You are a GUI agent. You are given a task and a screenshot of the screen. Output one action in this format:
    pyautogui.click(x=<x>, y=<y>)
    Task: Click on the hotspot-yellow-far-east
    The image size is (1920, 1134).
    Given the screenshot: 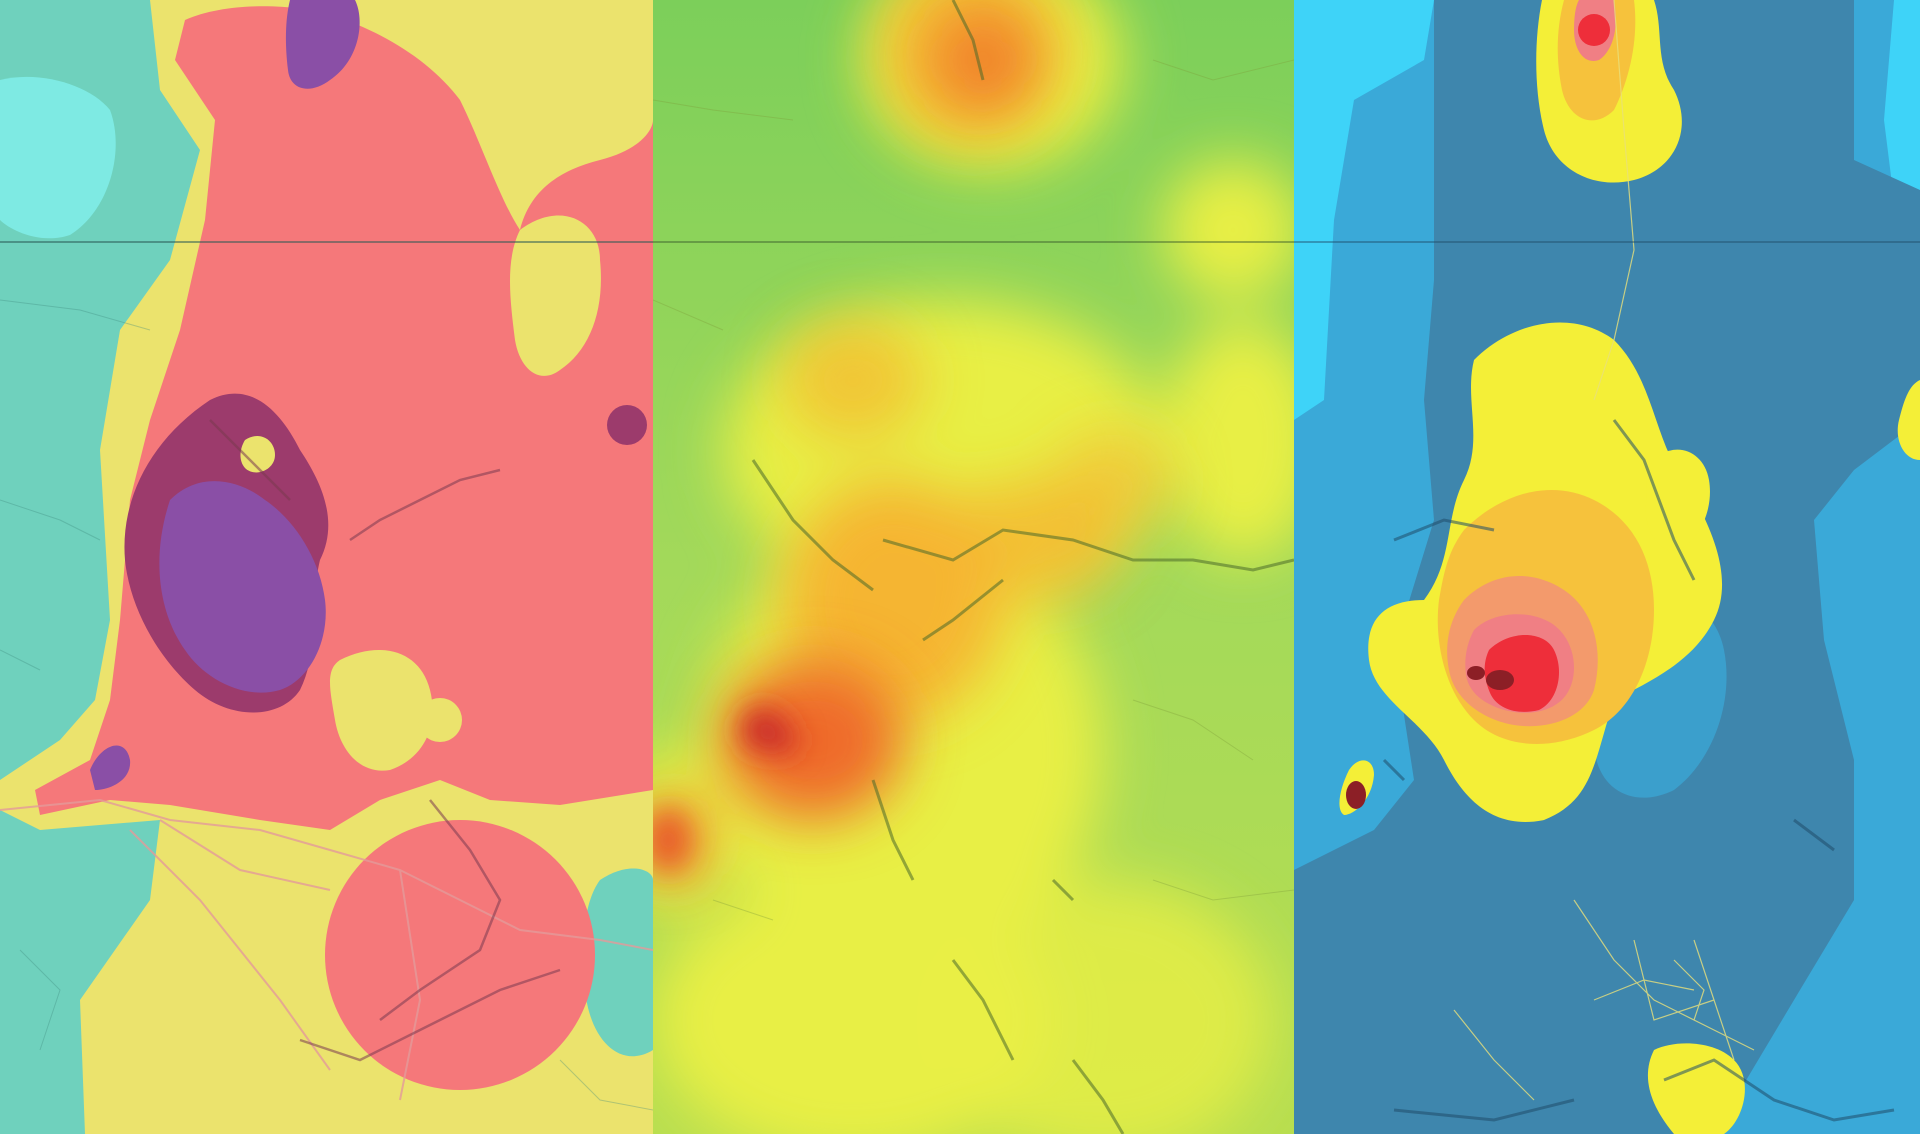 What is the action you would take?
    pyautogui.click(x=1908, y=420)
    